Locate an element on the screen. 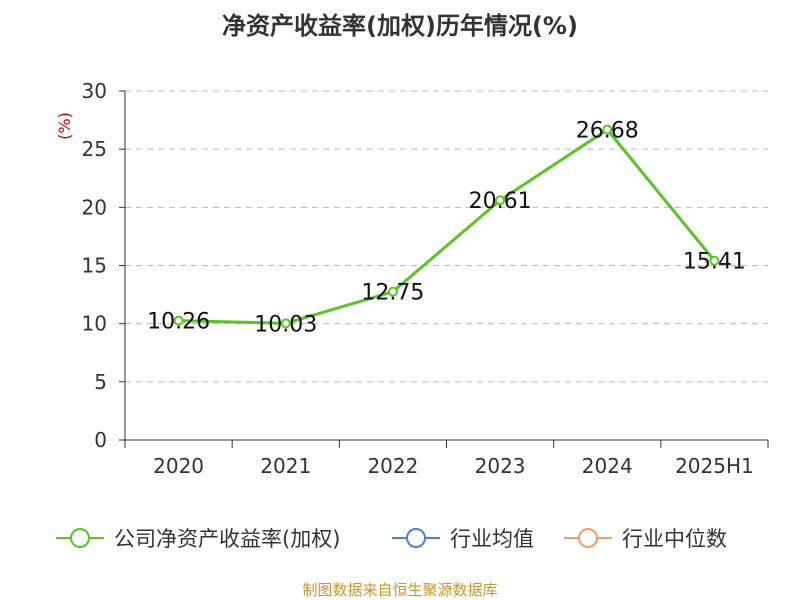 This screenshot has height=600, width=800. y-tick-label: 0 is located at coordinates (100, 440).